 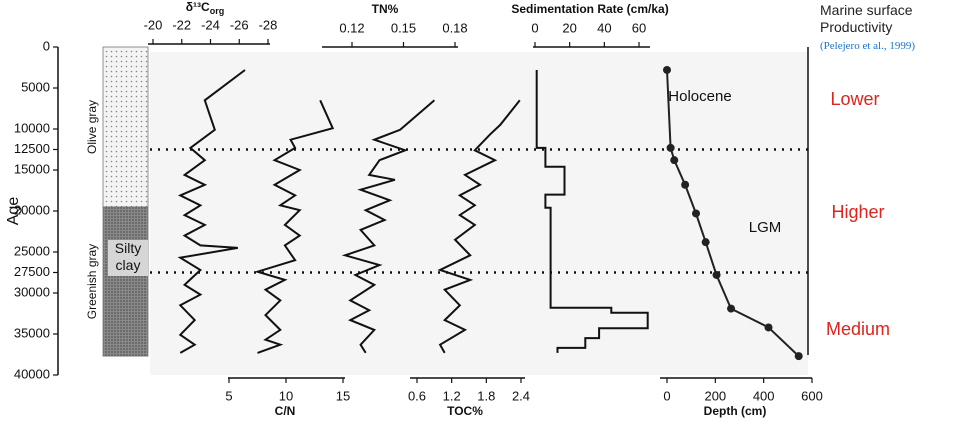 I want to click on y-tick-label: 35000, so click(x=32, y=332).